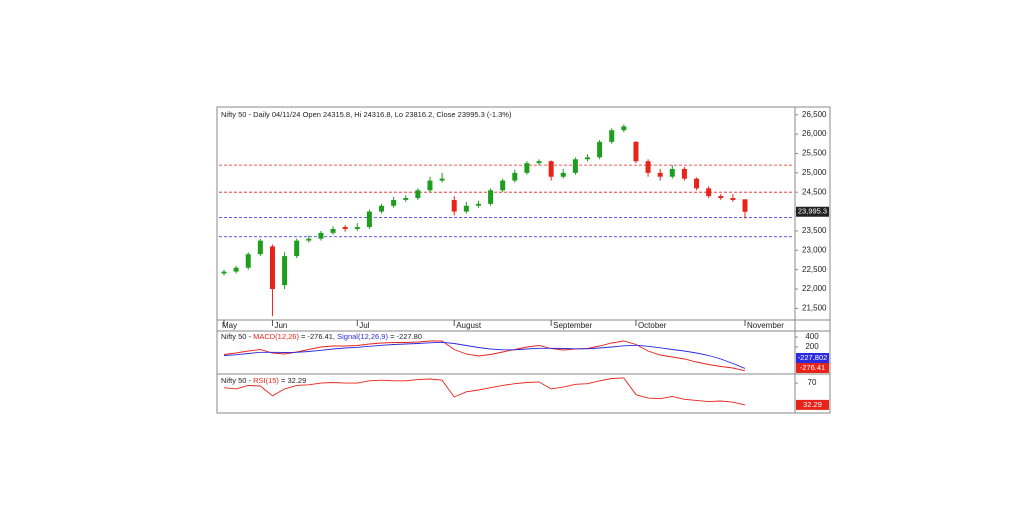  I want to click on value-box-label: 32.29, so click(812, 404).